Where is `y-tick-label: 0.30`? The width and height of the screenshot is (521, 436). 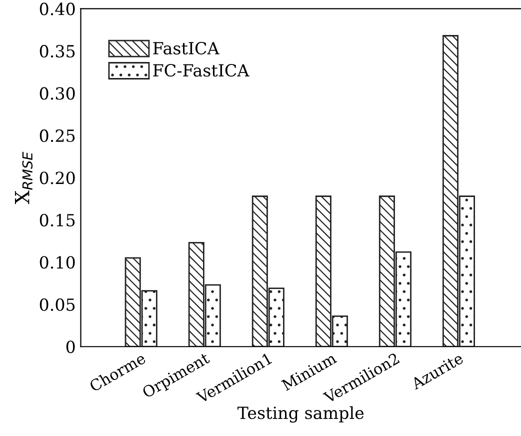 y-tick-label: 0.30 is located at coordinates (57, 93).